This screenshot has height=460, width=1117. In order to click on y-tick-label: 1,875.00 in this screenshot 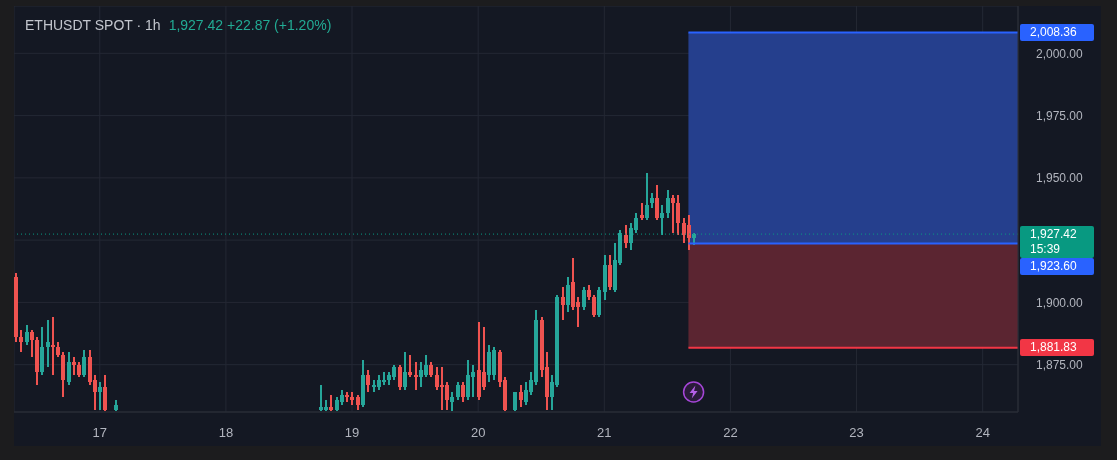, I will do `click(1060, 364)`.